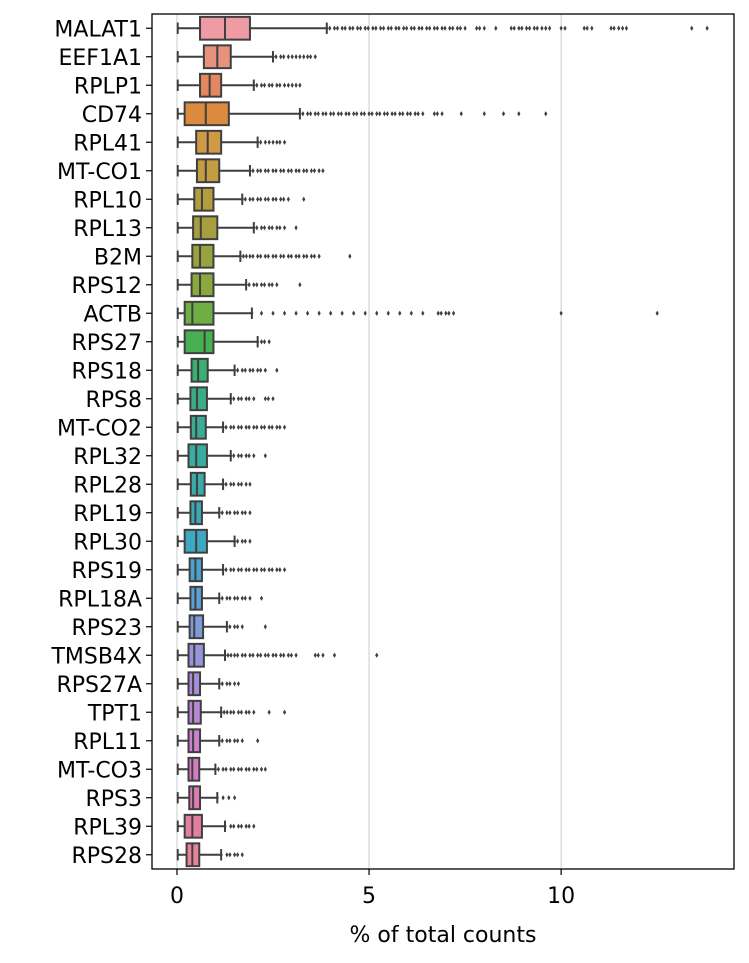 Image resolution: width=749 pixels, height=963 pixels. What do you see at coordinates (99, 770) in the screenshot?
I see `category-label: MT-CO3` at bounding box center [99, 770].